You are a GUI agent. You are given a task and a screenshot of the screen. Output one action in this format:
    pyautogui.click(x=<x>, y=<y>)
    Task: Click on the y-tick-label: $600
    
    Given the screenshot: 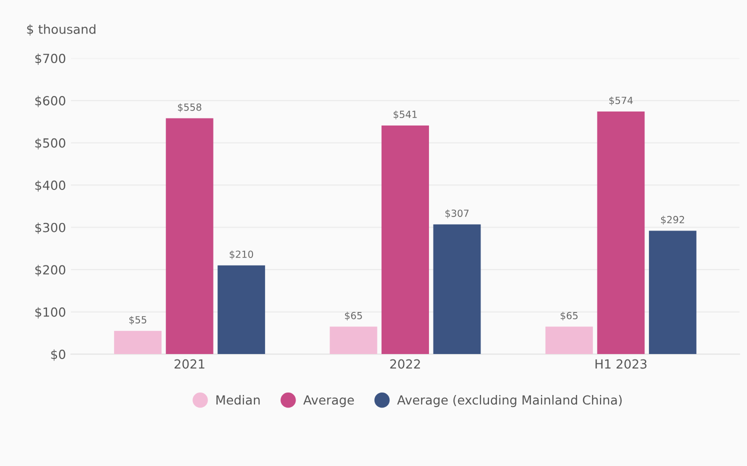 What is the action you would take?
    pyautogui.click(x=50, y=102)
    